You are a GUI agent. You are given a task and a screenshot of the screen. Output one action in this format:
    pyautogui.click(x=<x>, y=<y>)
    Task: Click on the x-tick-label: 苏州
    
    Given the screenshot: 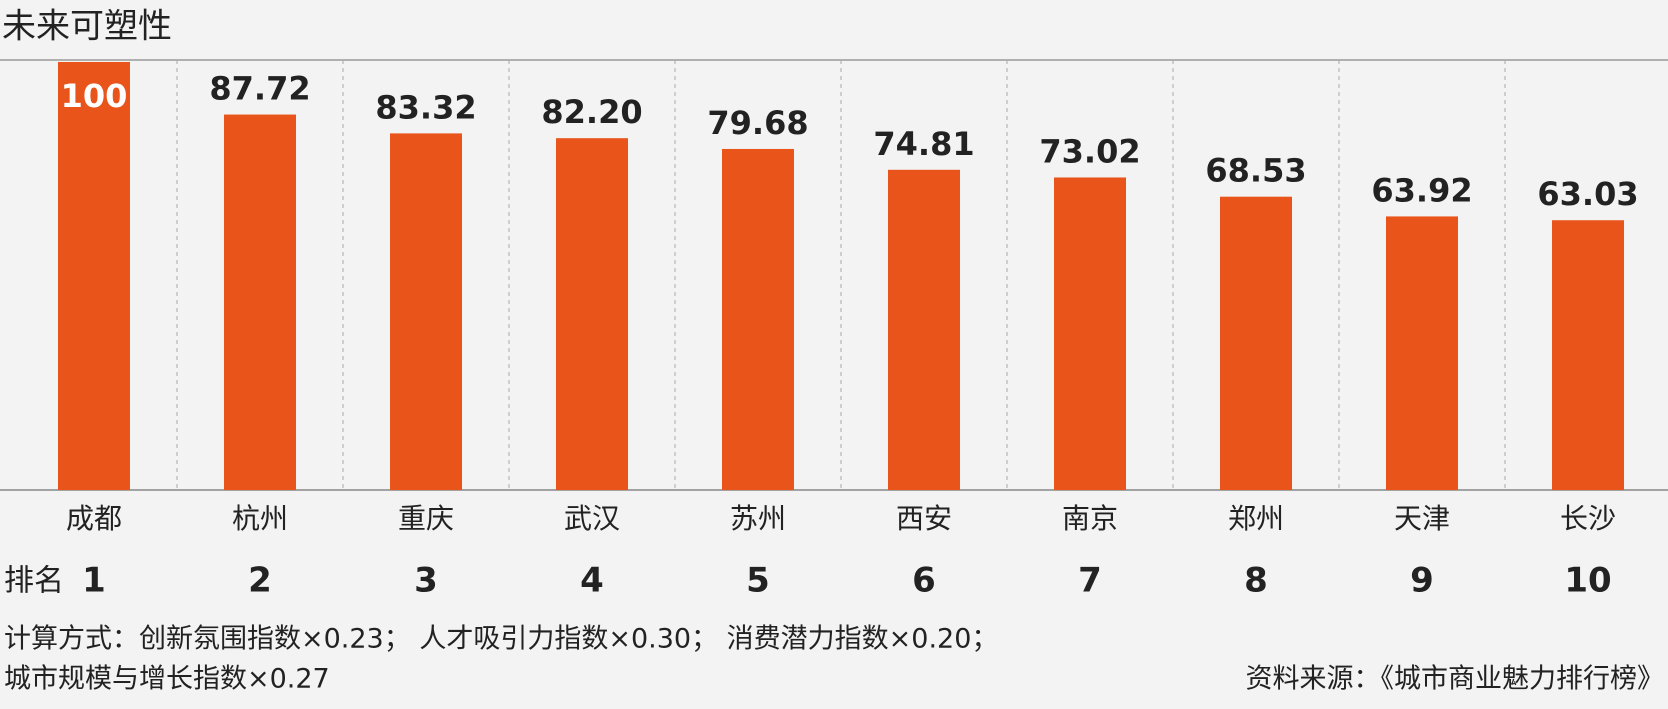 What is the action you would take?
    pyautogui.click(x=758, y=518)
    